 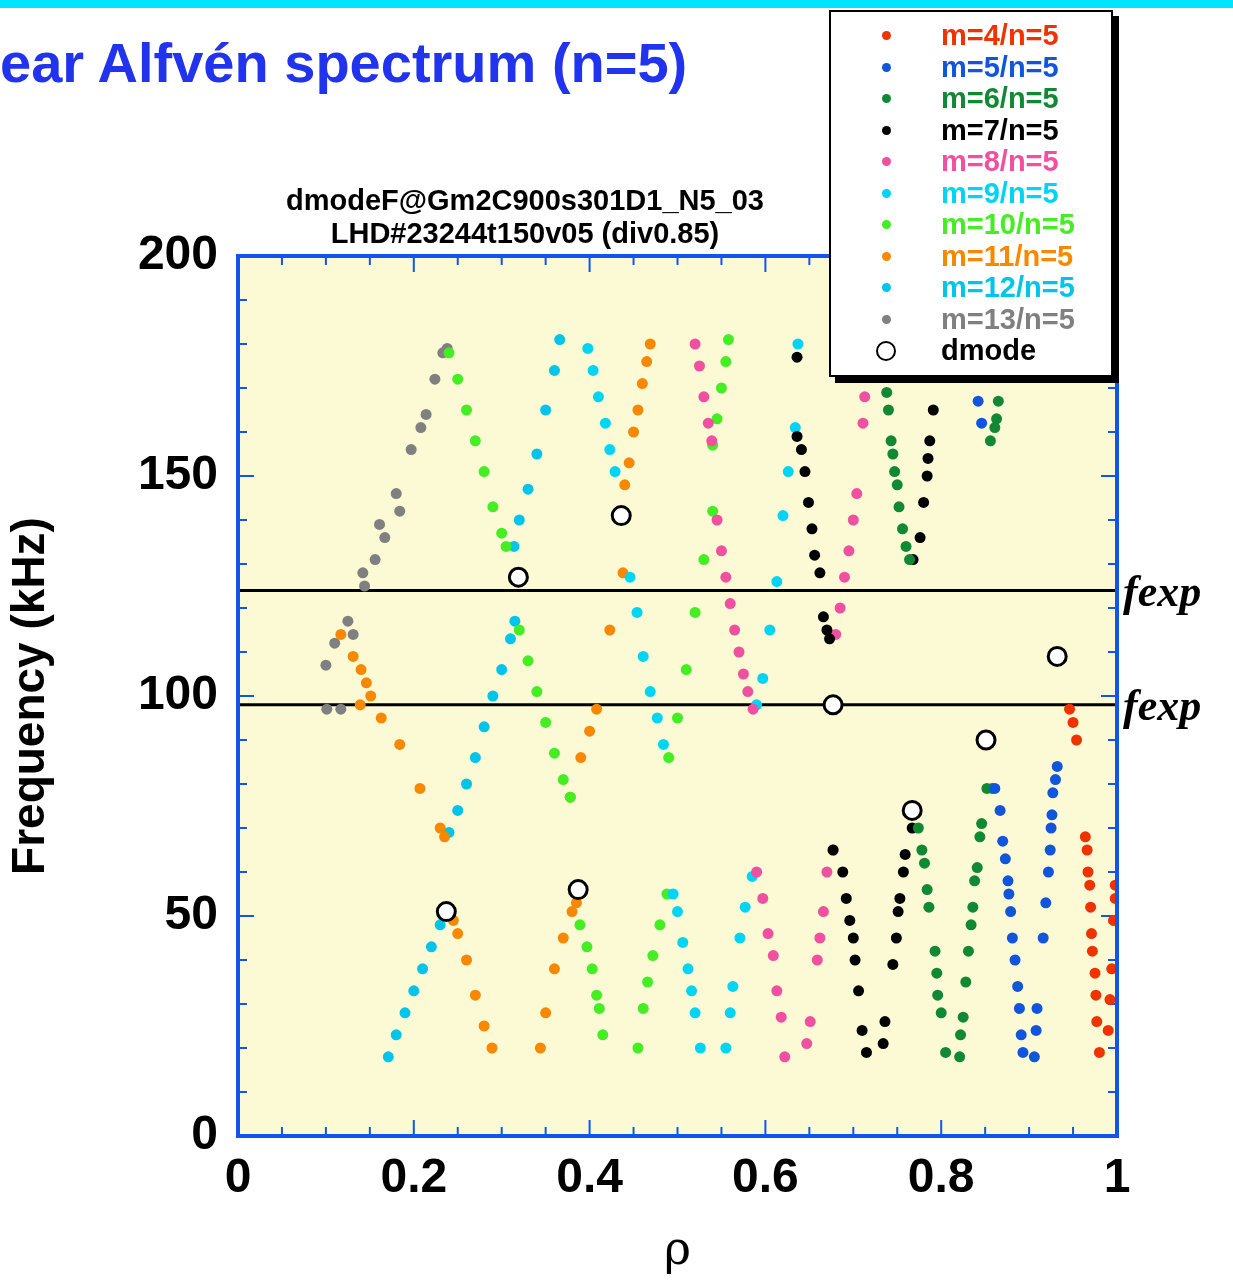 I want to click on x-tick-label: 0, so click(x=238, y=1176).